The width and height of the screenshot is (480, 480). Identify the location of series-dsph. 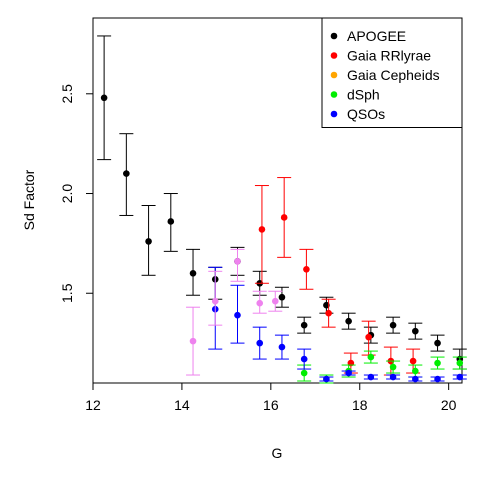
(382, 367).